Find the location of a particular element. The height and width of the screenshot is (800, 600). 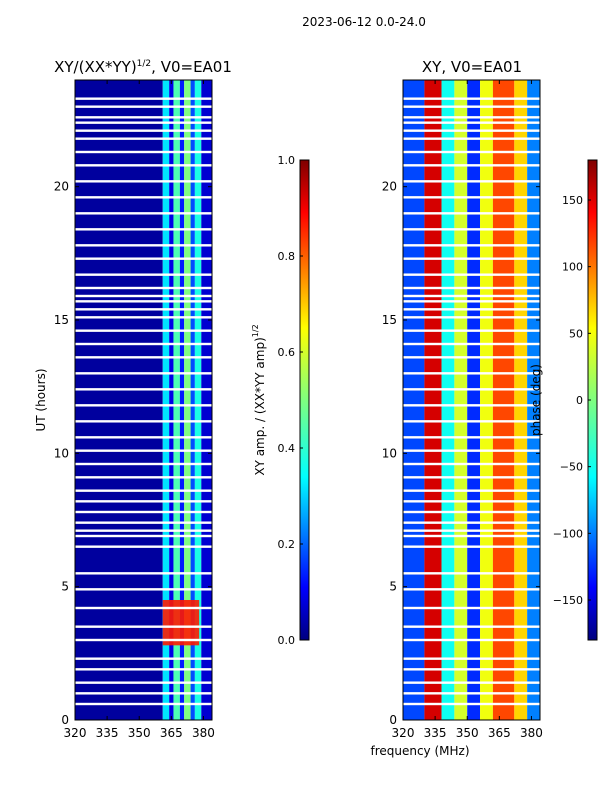

colorbar1-label: XY amp. / (XX*YY amp)1/2 is located at coordinates (259, 399).